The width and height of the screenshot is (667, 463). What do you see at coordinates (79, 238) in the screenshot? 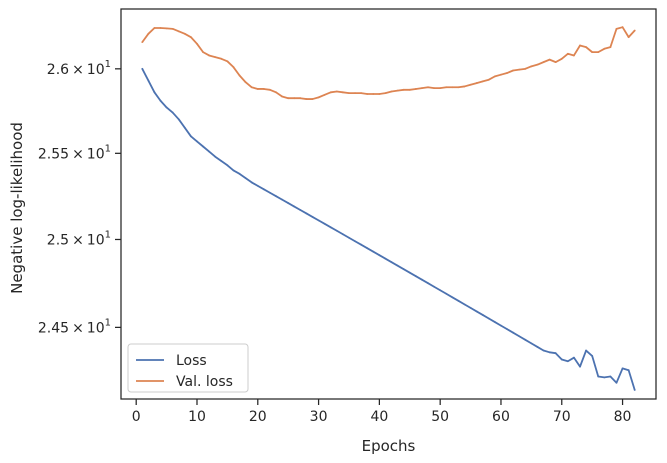
I see `y-tick-label: 2.5 × 10¹` at bounding box center [79, 238].